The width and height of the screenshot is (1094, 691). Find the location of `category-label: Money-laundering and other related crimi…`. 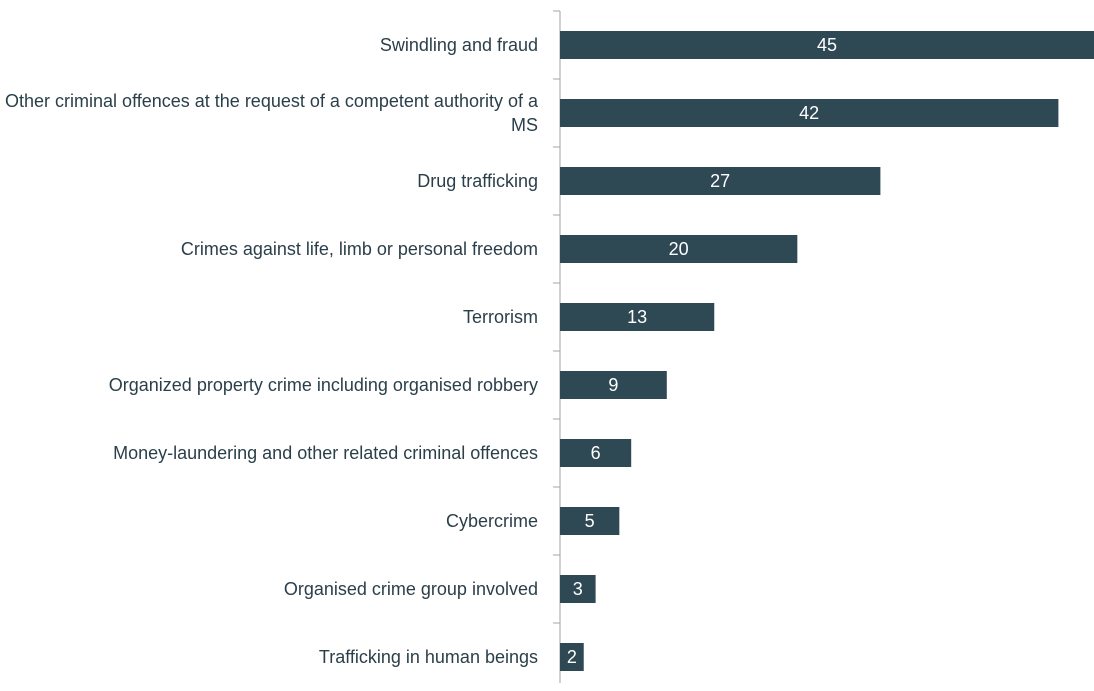

category-label: Money-laundering and other related crimi… is located at coordinates (269, 453).